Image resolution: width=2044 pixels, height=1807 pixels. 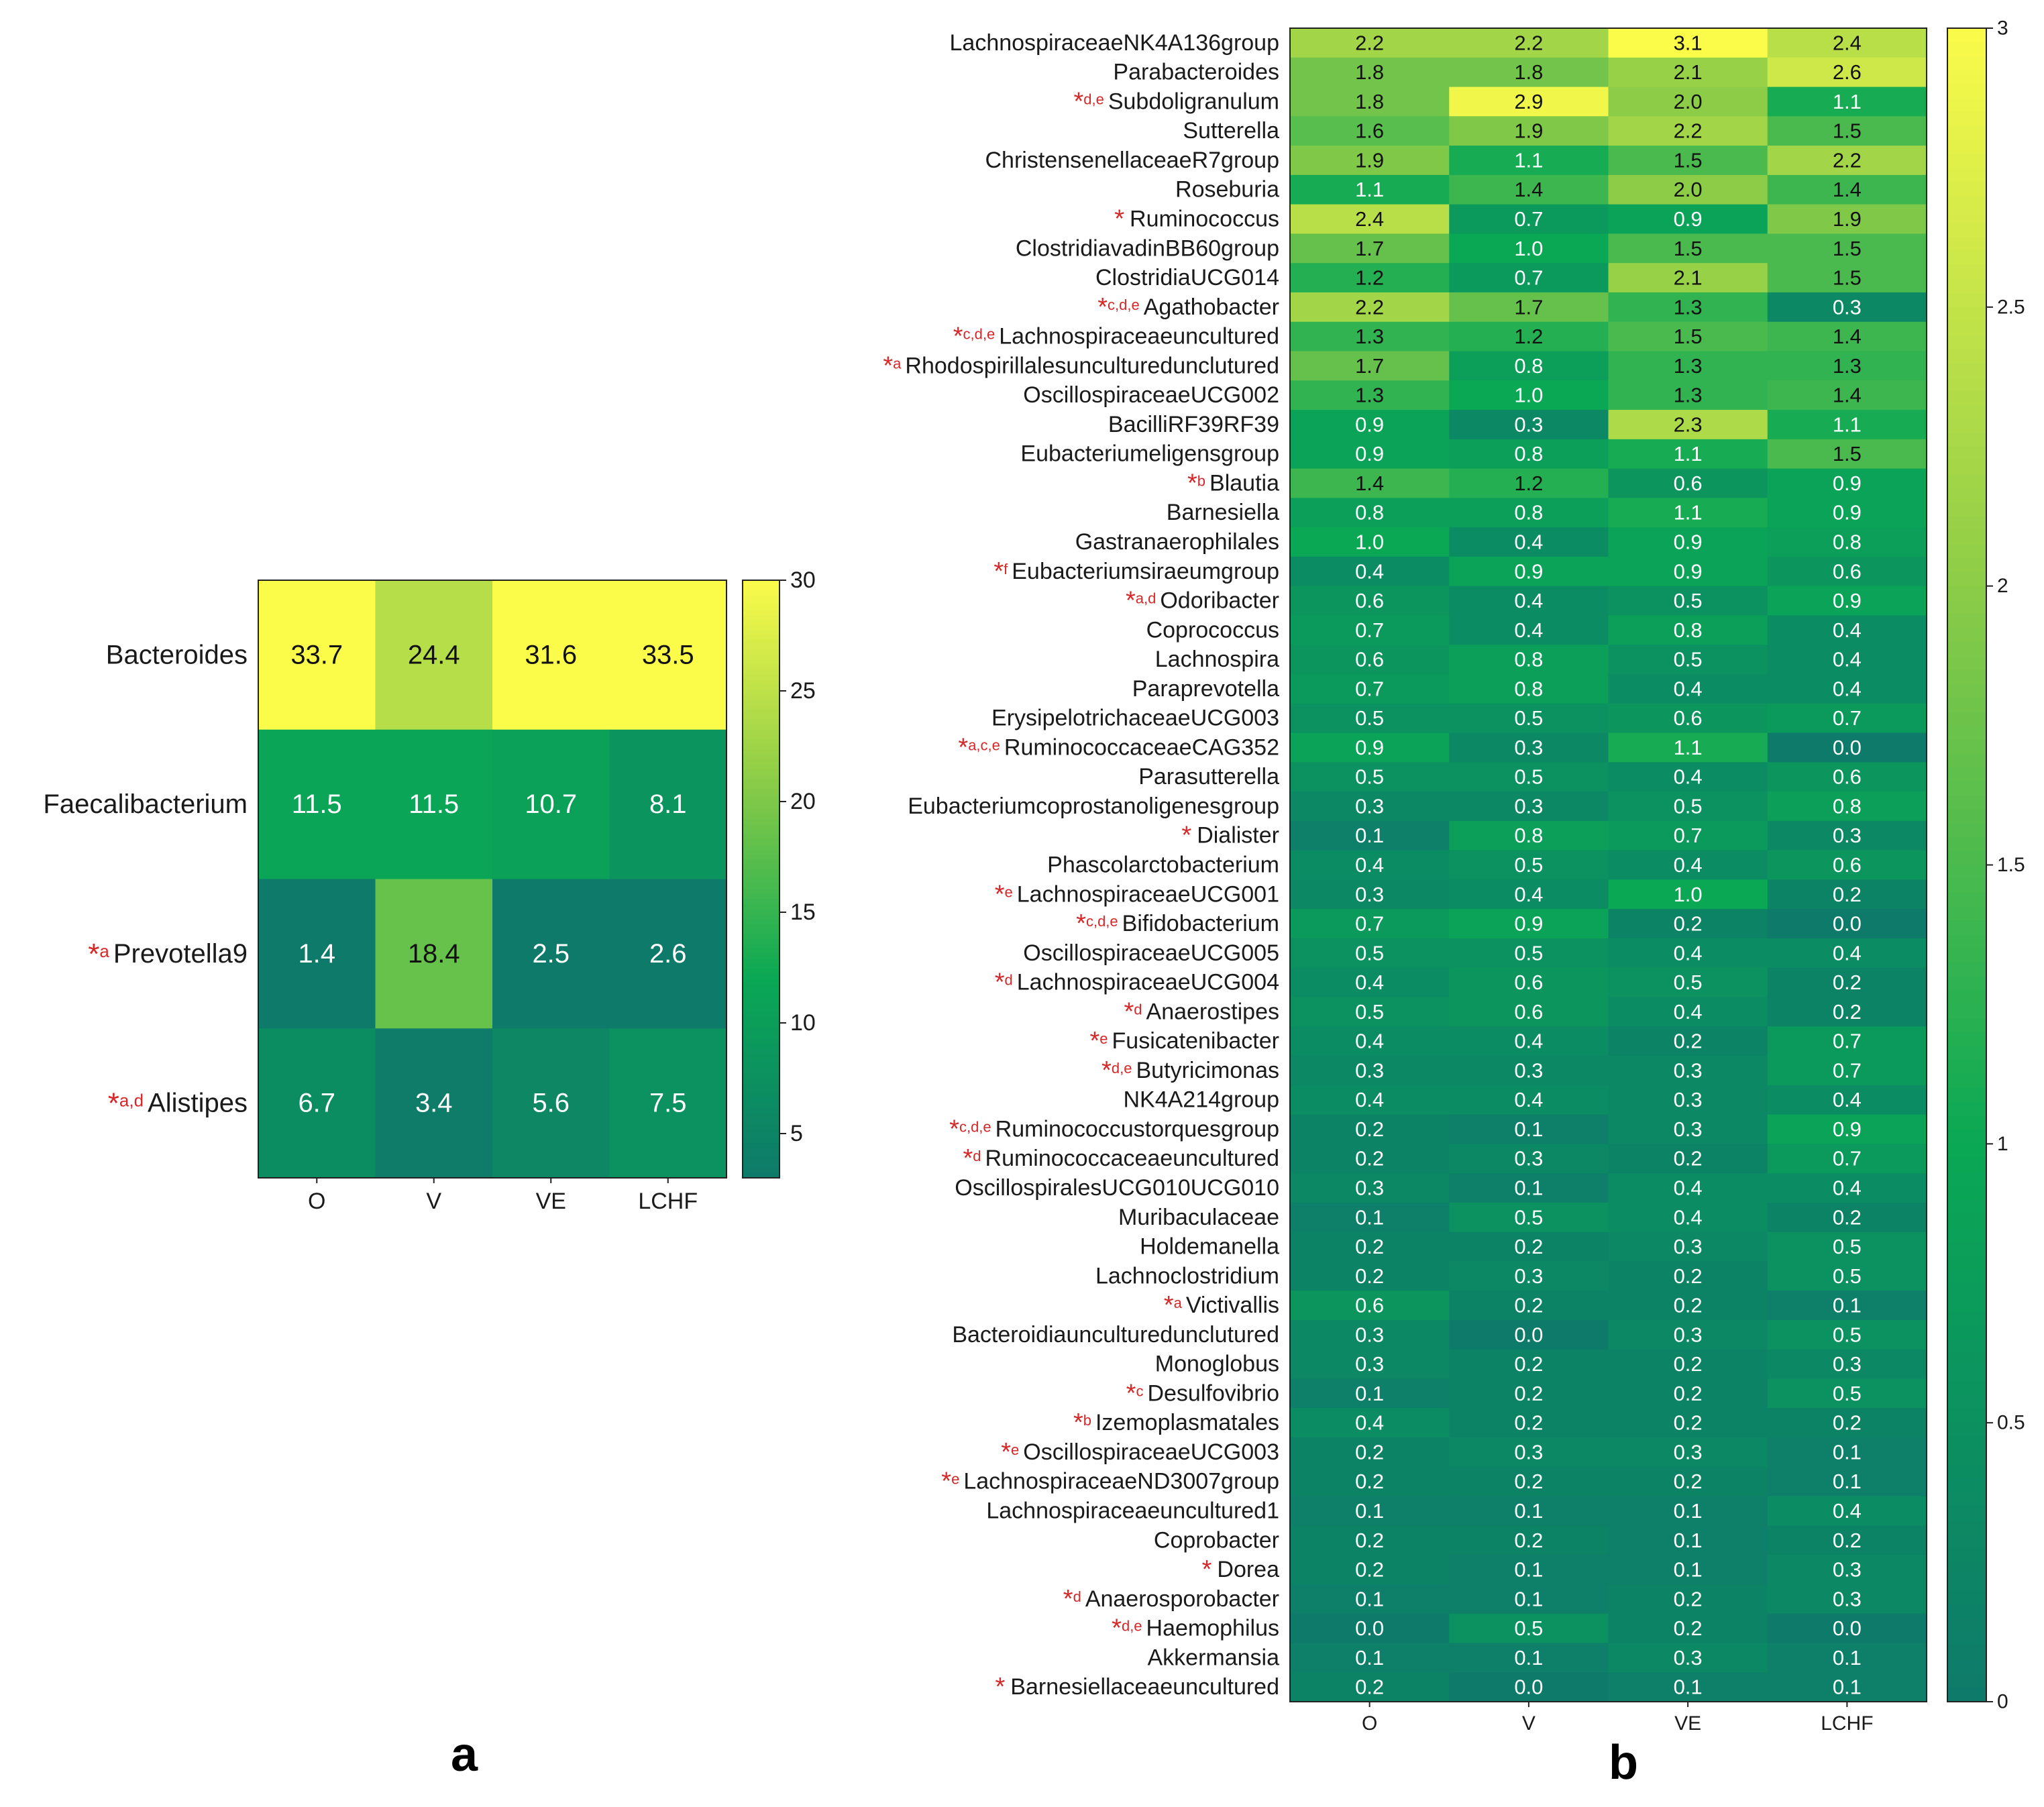 I want to click on significance-superscript: e, so click(x=1009, y=891).